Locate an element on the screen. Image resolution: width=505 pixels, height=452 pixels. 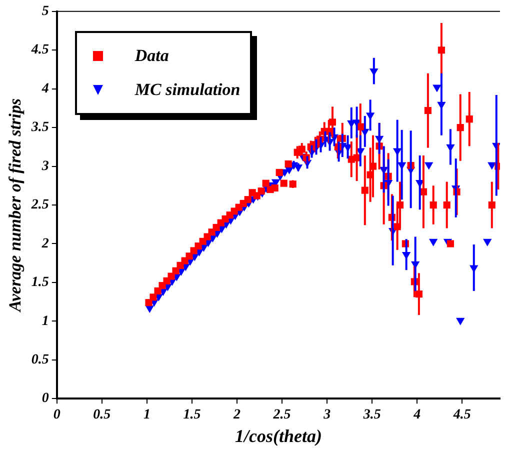
x-tick-label: 3 is located at coordinates (326, 415).